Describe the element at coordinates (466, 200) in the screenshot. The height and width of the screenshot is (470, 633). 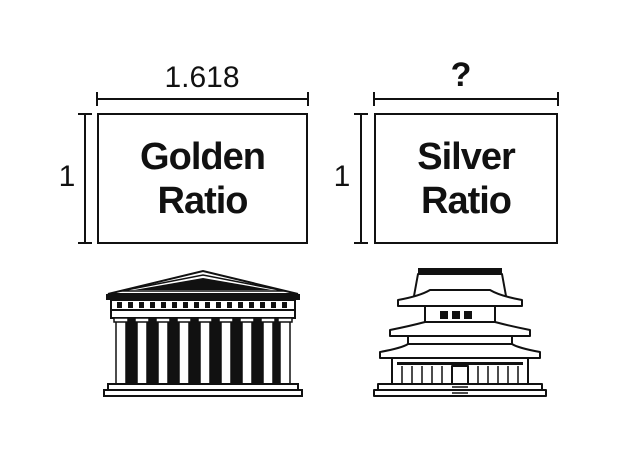
I see `silver-title-line2: Ratio` at that location.